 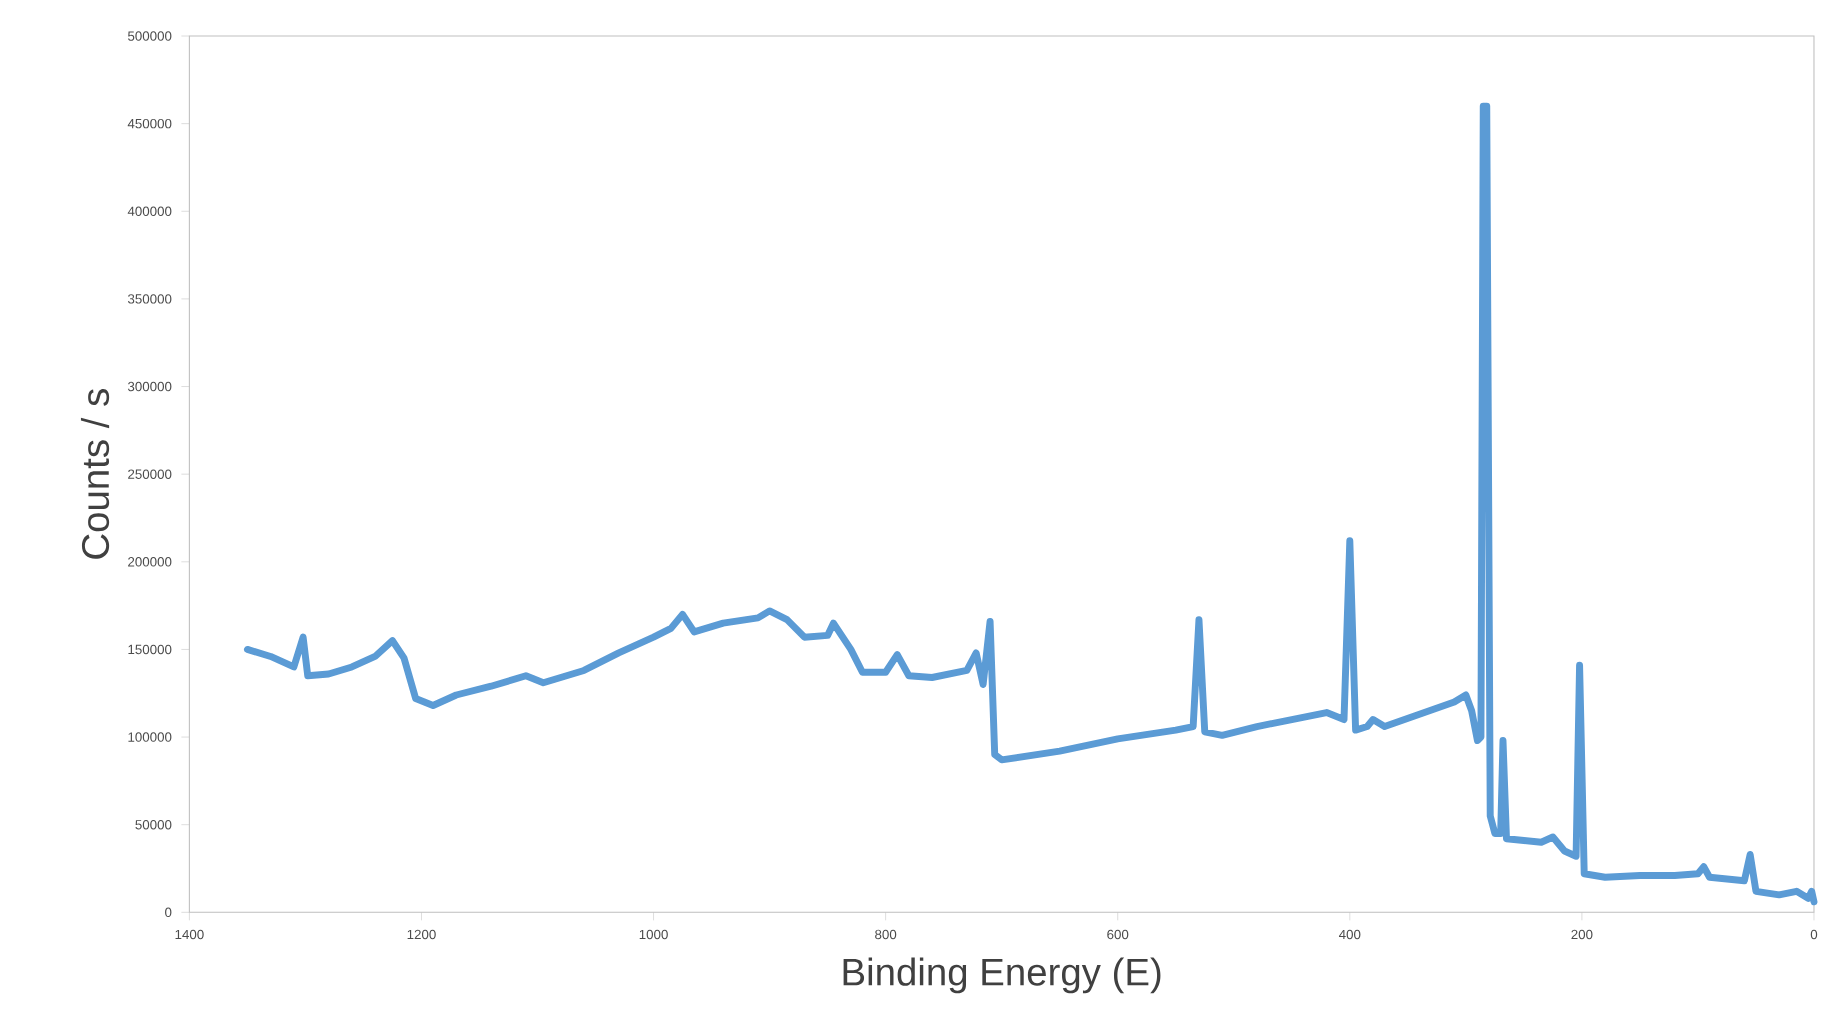 I want to click on y-axis-title: Counts / s, so click(x=95, y=473).